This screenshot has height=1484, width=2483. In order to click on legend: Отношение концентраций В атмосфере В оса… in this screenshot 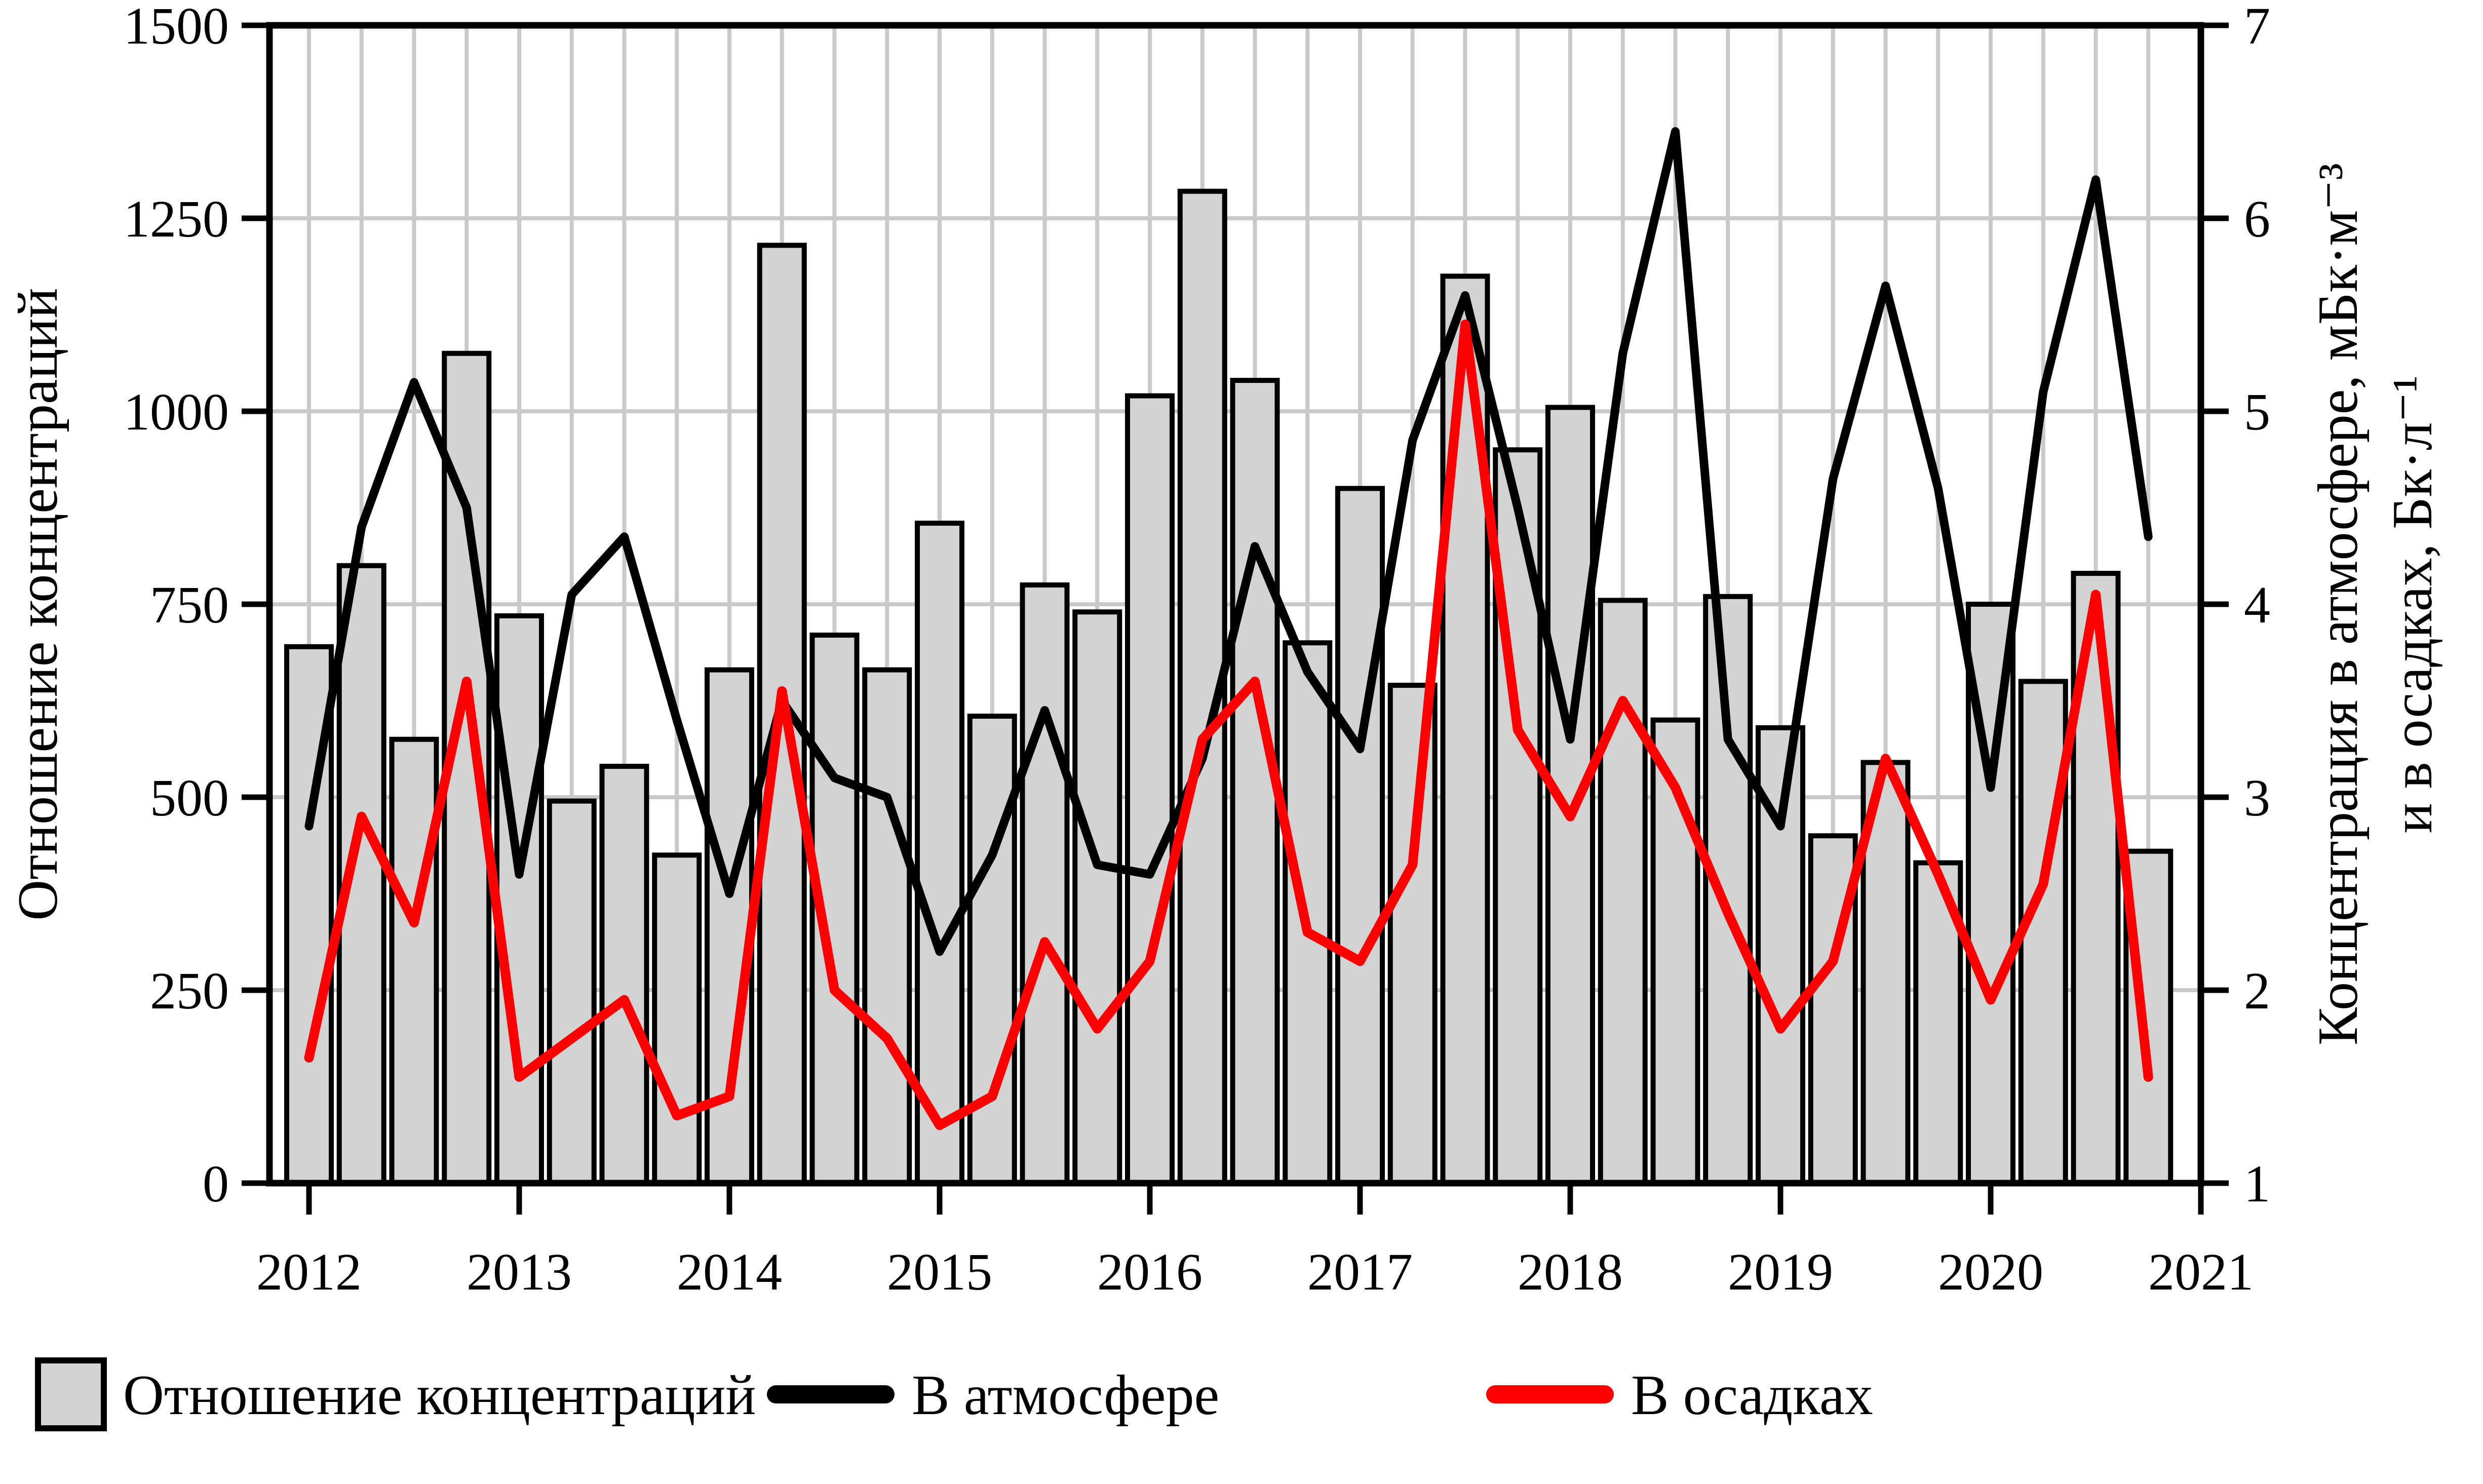, I will do `click(954, 1394)`.